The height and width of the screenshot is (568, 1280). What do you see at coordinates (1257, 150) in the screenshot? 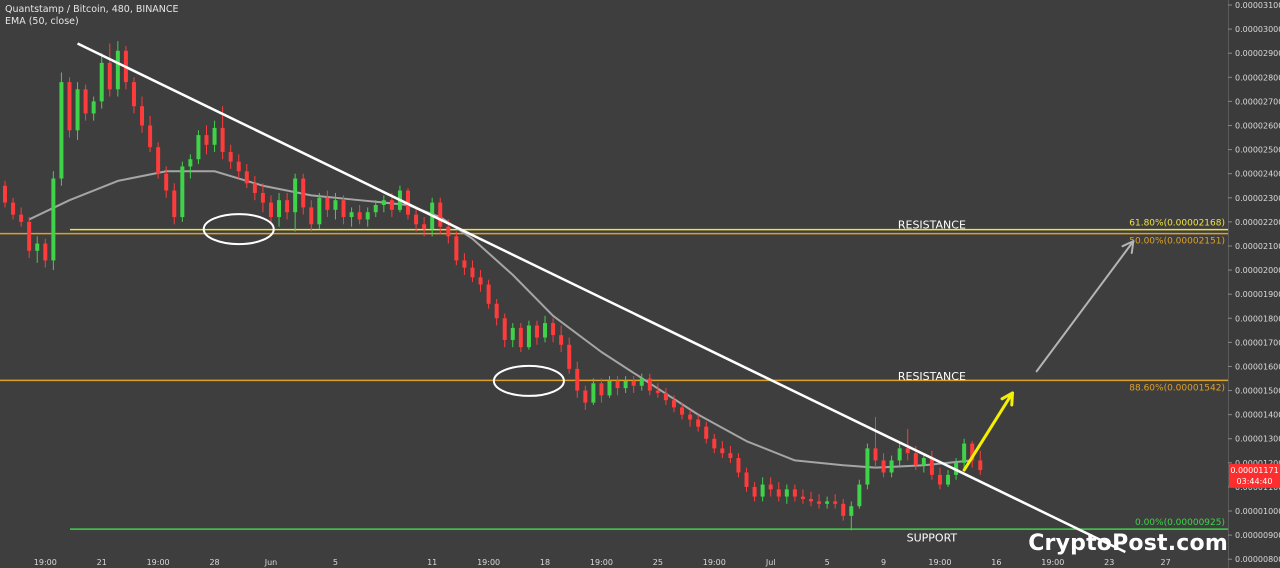
I see `y-tick-label: 0.00002500` at bounding box center [1257, 150].